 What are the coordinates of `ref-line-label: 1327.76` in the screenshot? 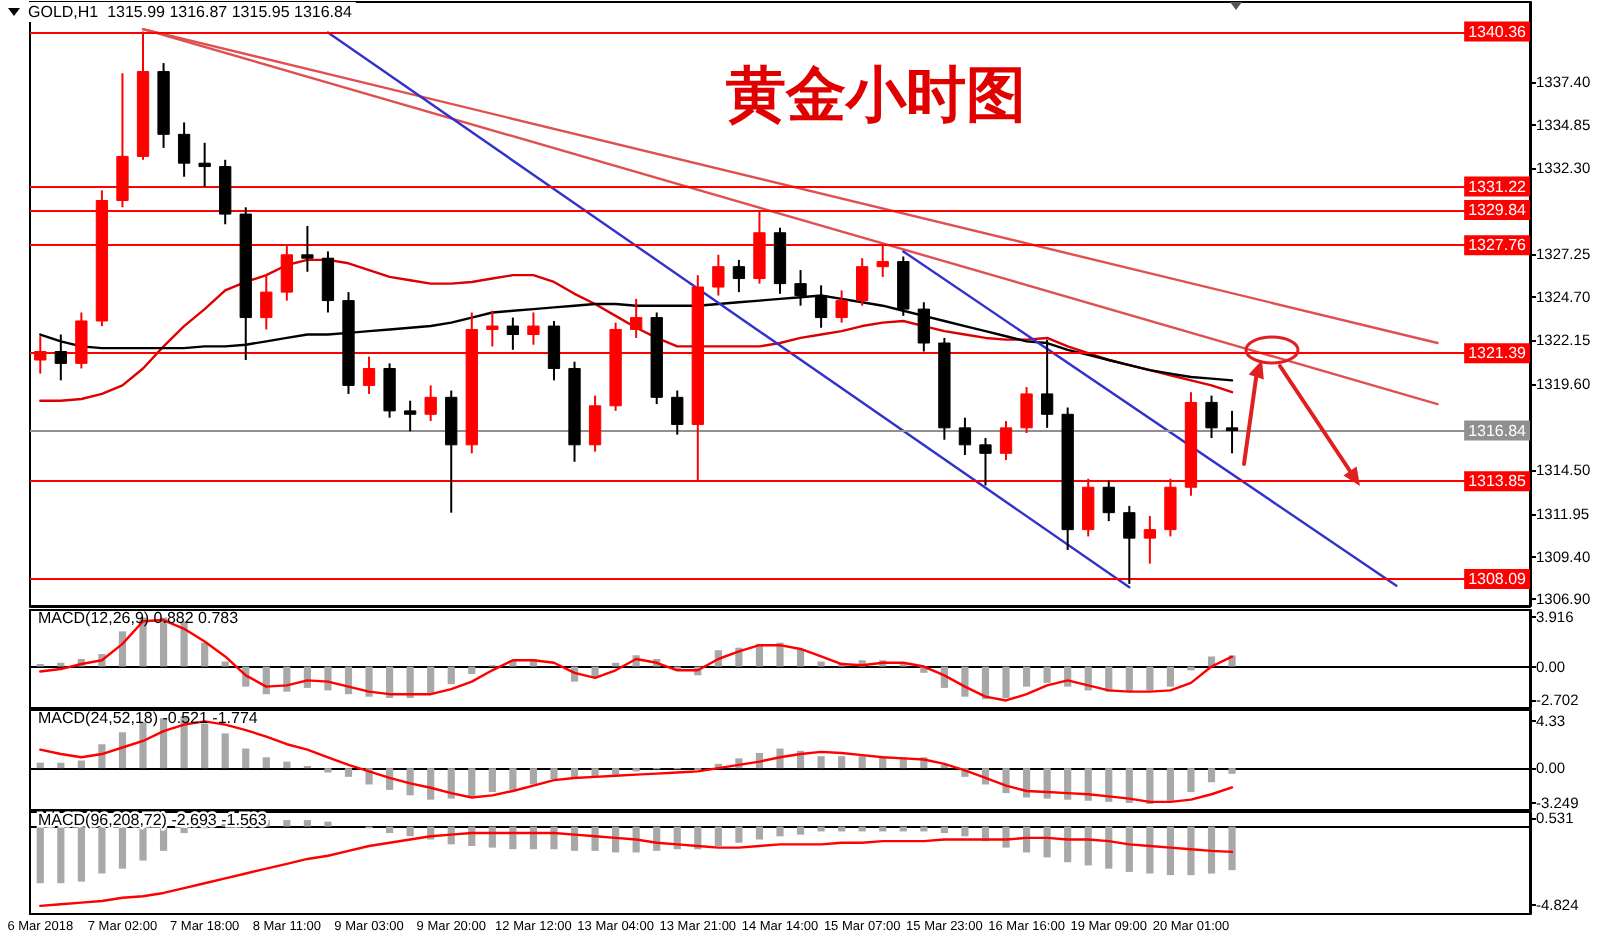 It's located at (1498, 245).